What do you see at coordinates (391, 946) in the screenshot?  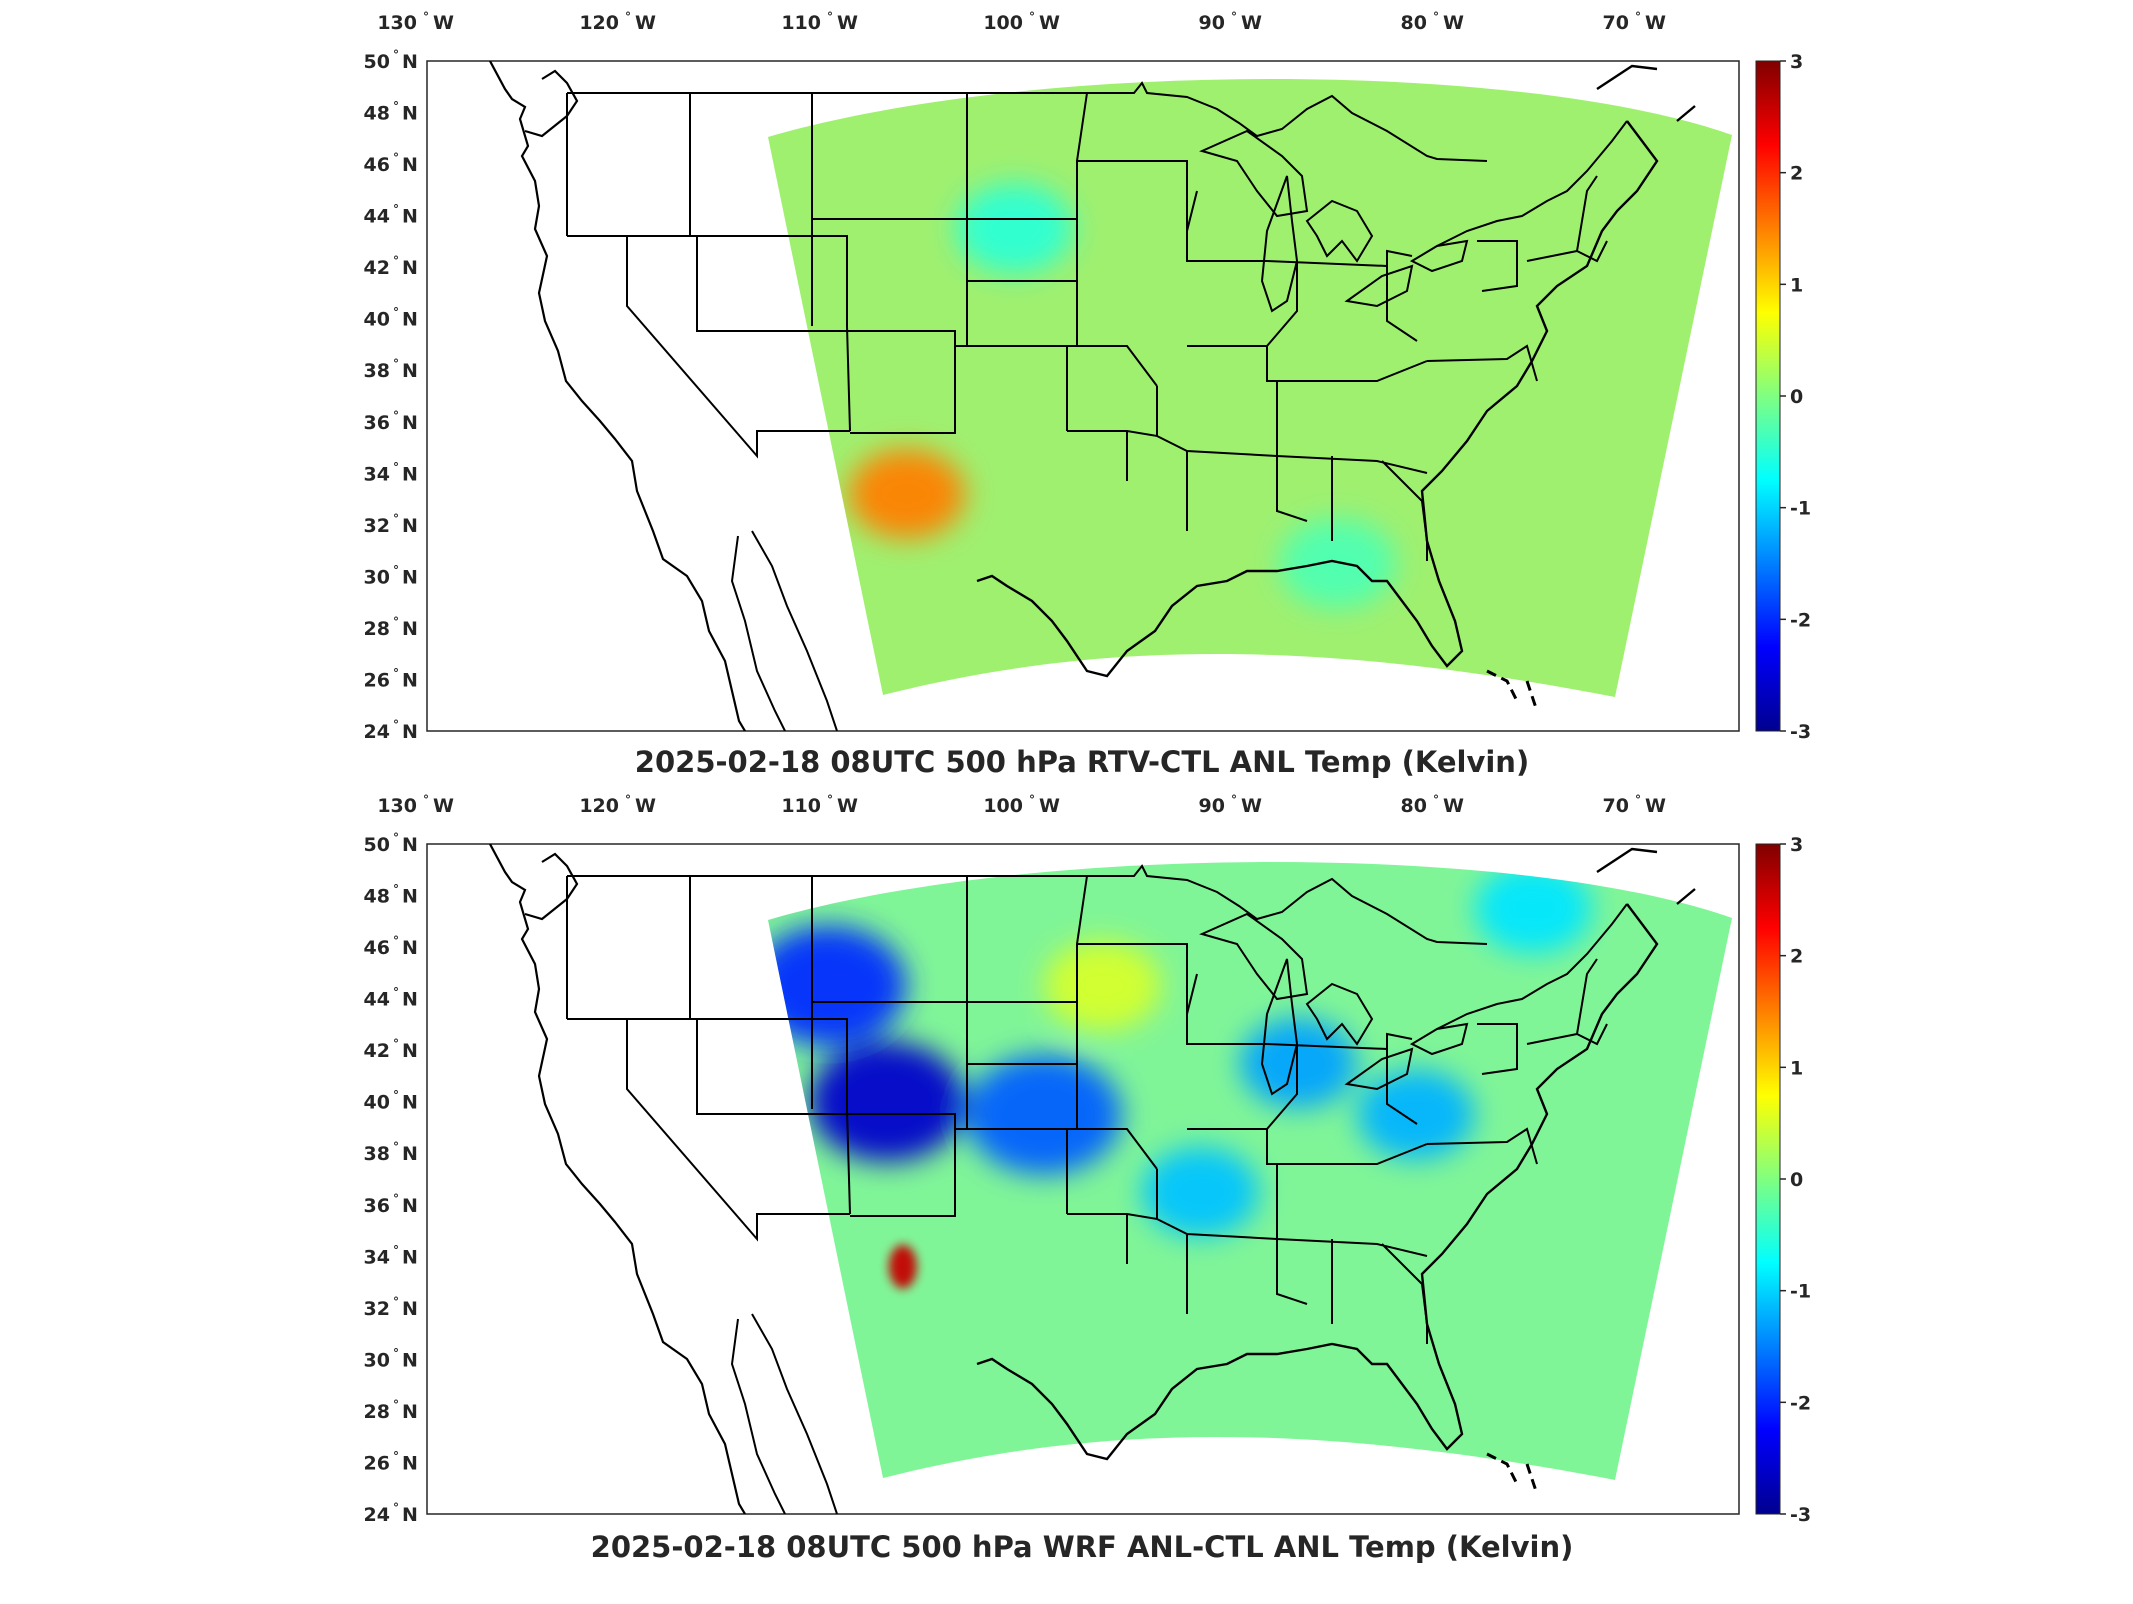 I see `lat-tick-label: 46 ° N` at bounding box center [391, 946].